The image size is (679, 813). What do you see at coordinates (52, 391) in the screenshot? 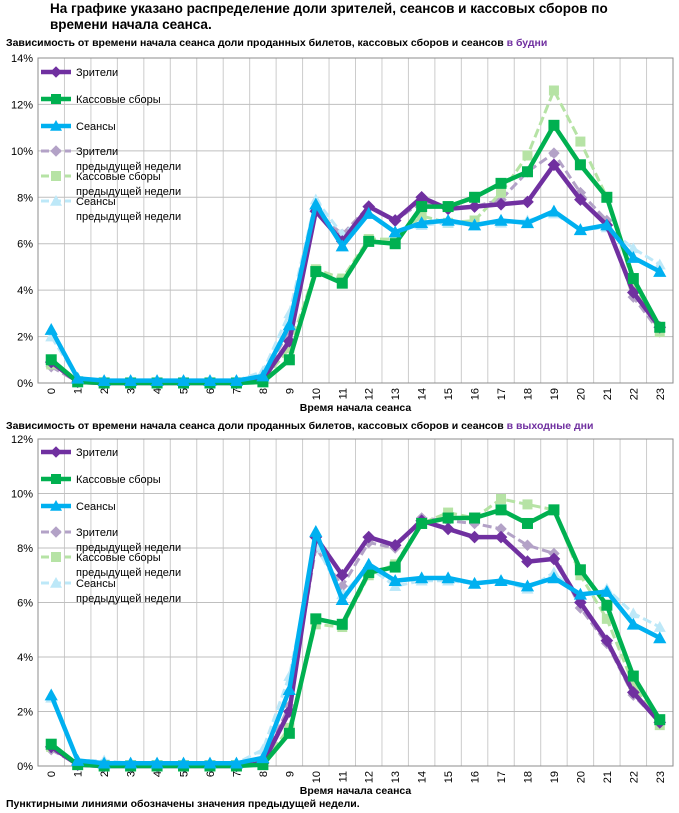
I see `x-tick-label: 0` at bounding box center [52, 391].